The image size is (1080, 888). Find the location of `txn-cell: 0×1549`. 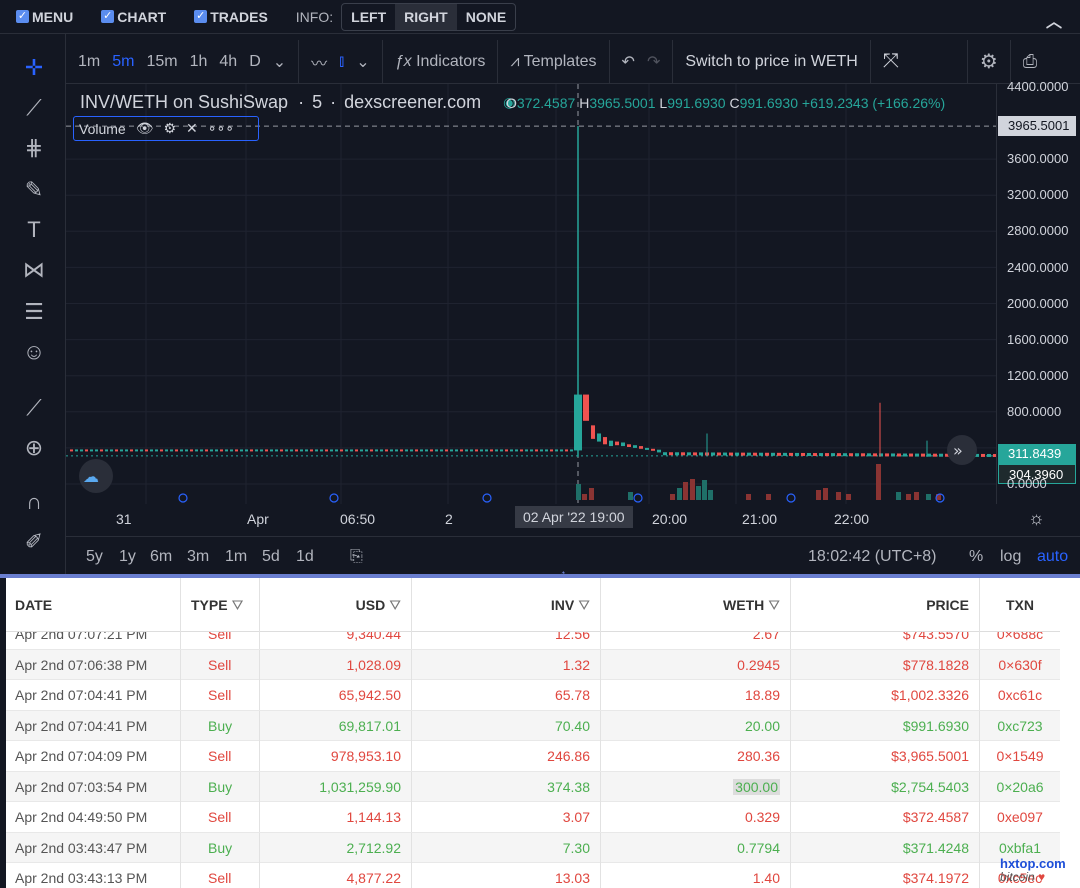

txn-cell: 0×1549 is located at coordinates (1020, 756).